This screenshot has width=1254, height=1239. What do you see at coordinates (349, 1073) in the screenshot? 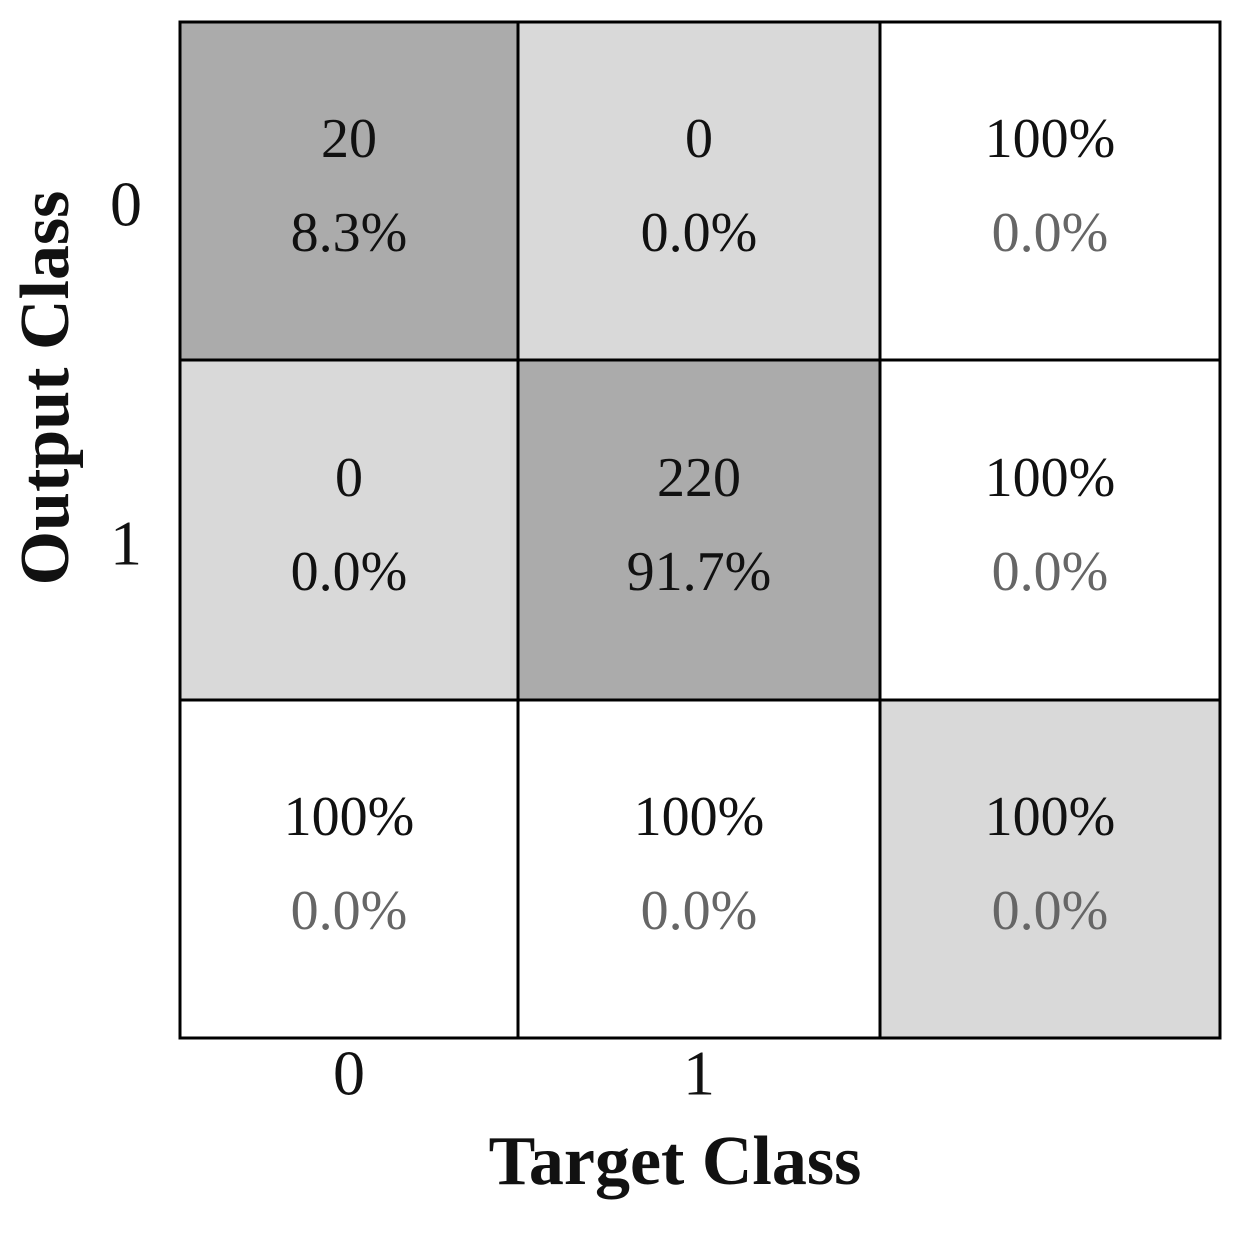
I see `x-tick-label: 0` at bounding box center [349, 1073].